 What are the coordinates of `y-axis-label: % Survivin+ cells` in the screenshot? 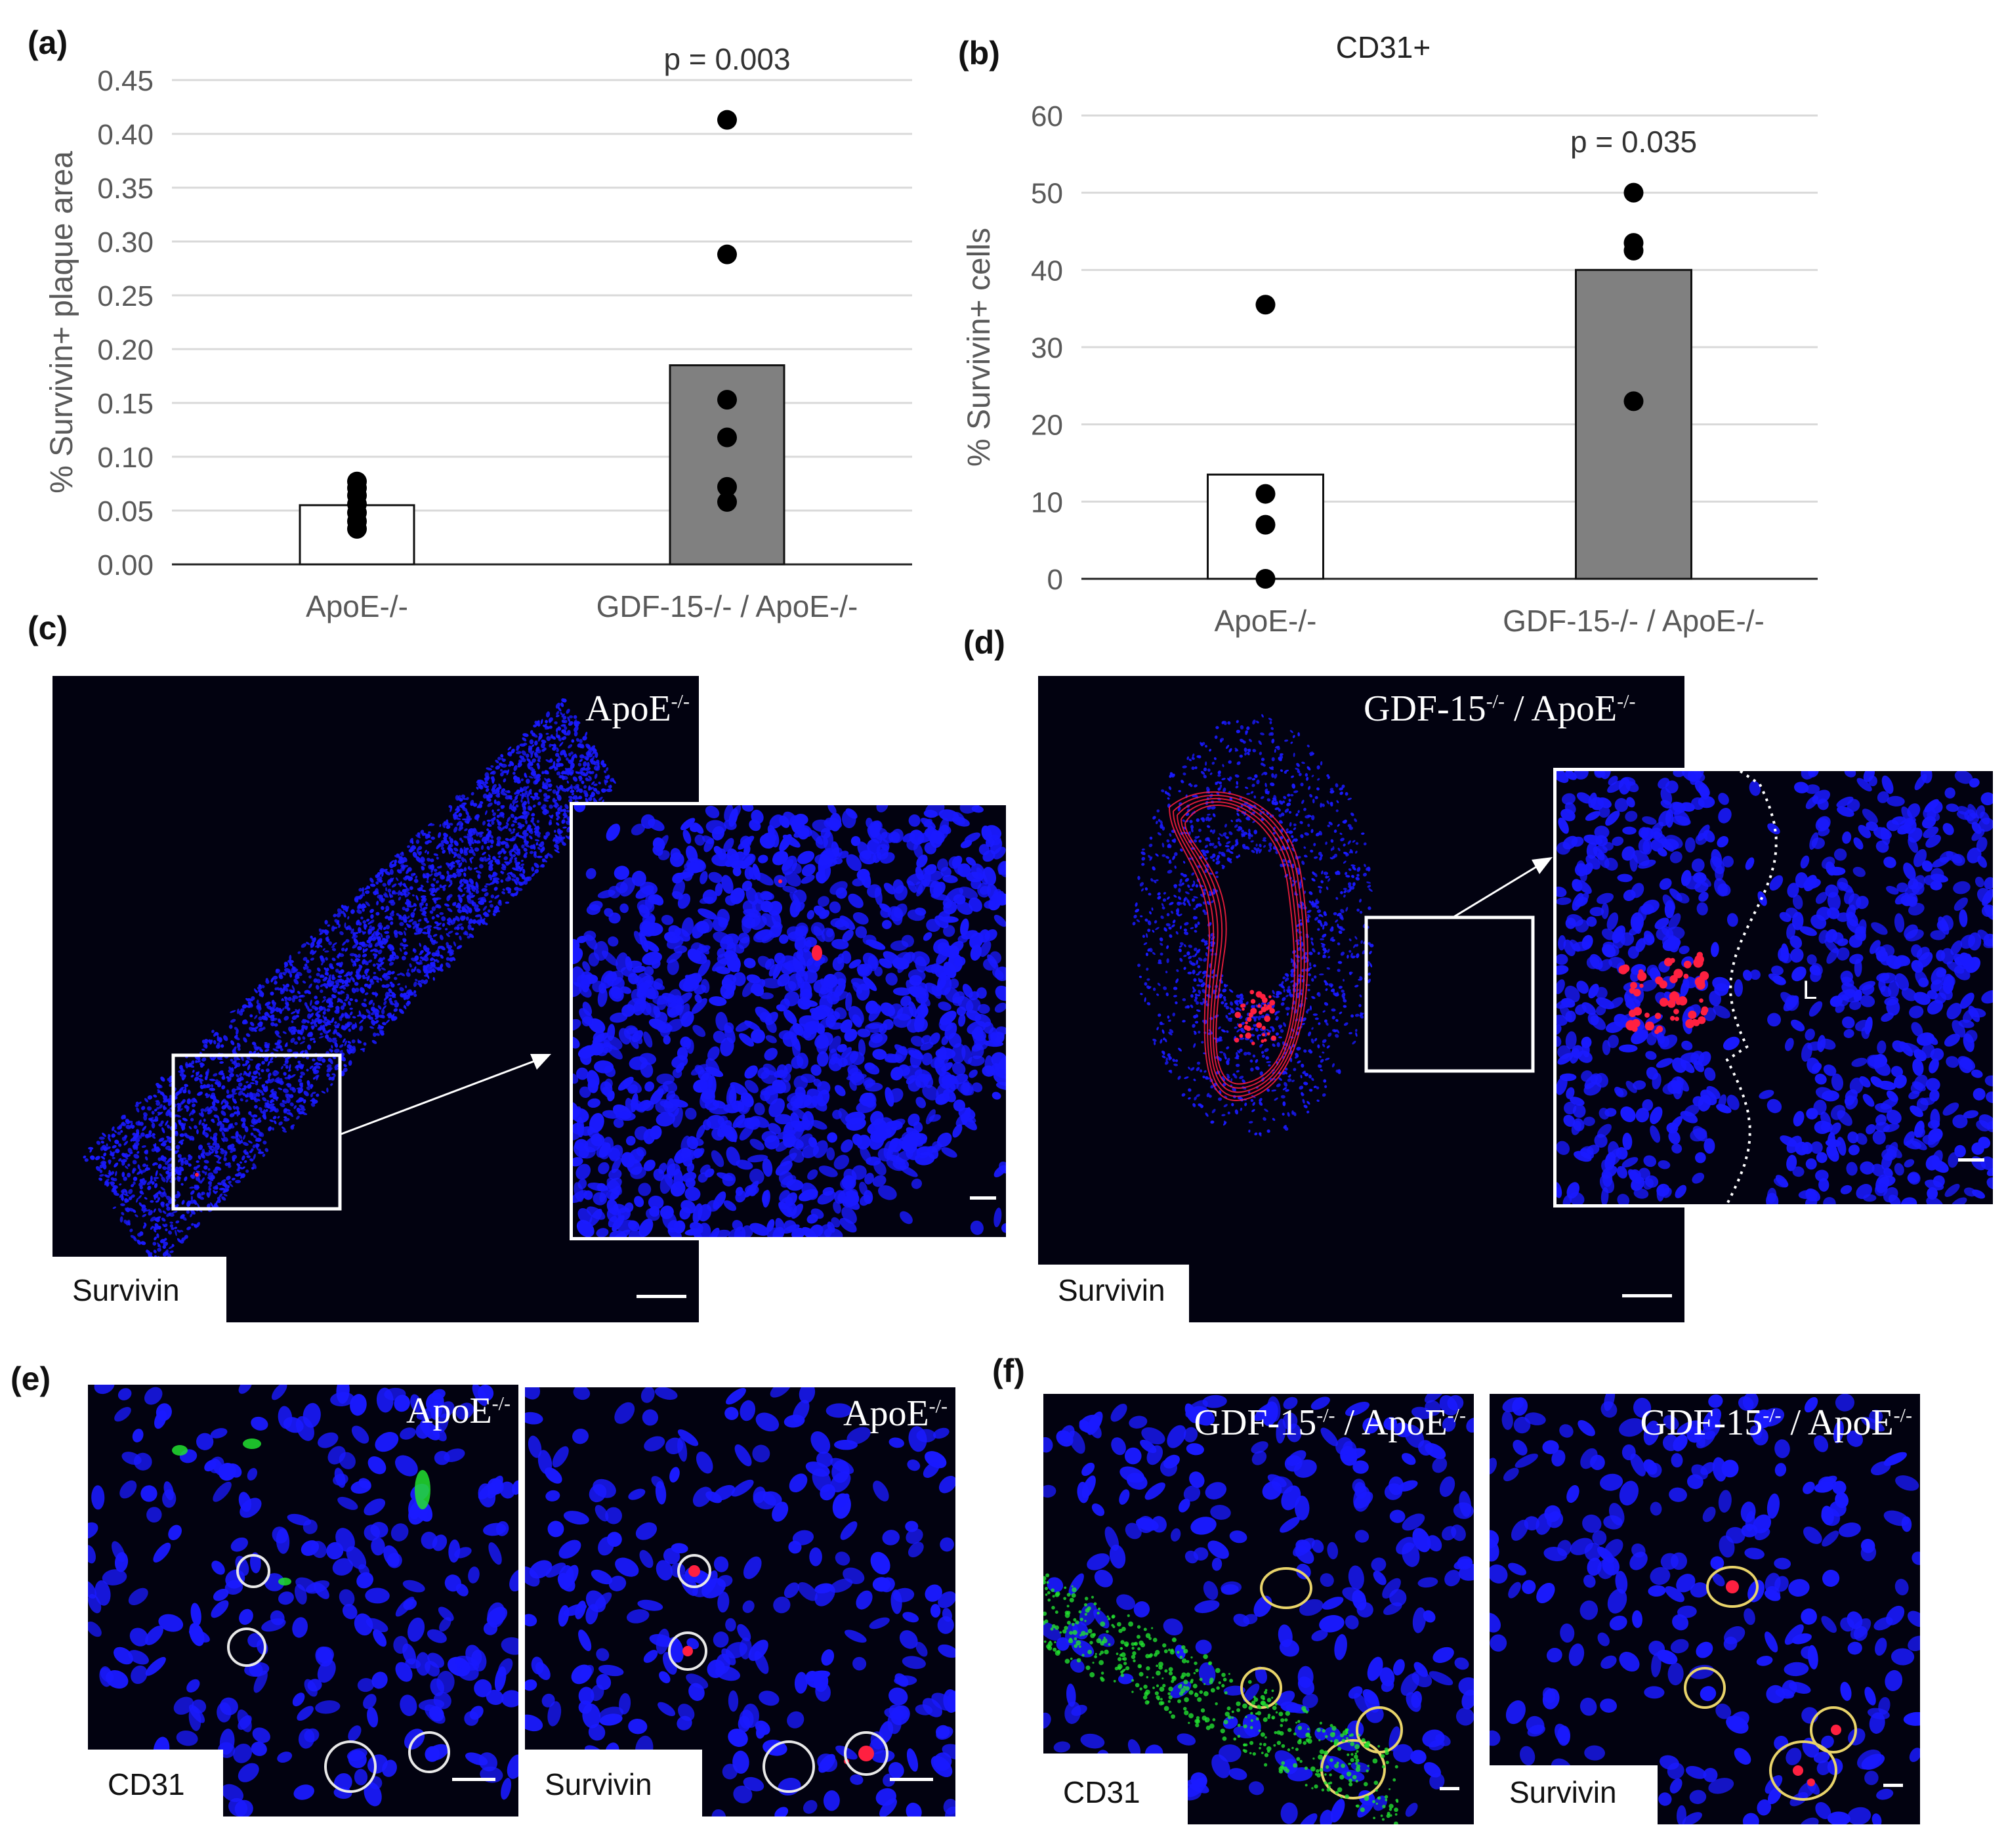 It's located at (979, 347).